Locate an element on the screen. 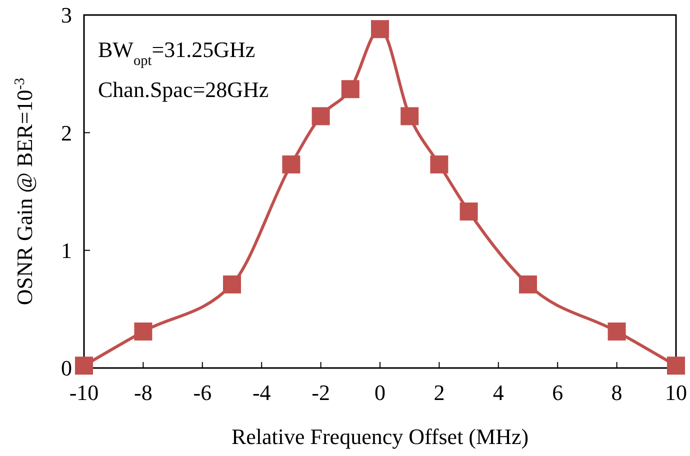 The image size is (690, 456). x-tick-label: -4 is located at coordinates (261, 392).